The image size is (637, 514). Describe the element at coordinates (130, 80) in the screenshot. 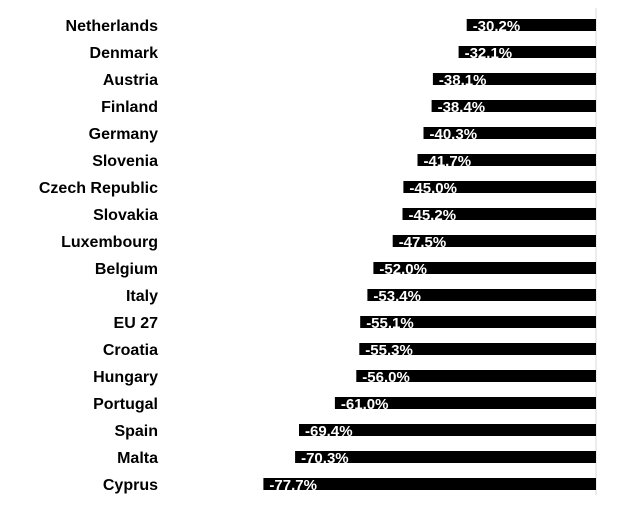

I see `category-label-austria: Austria` at that location.